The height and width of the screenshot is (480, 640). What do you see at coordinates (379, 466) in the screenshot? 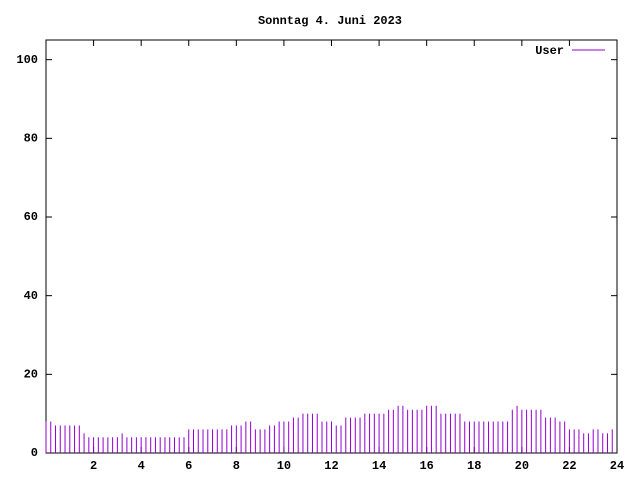
I see `x-tick-label: 14` at bounding box center [379, 466].